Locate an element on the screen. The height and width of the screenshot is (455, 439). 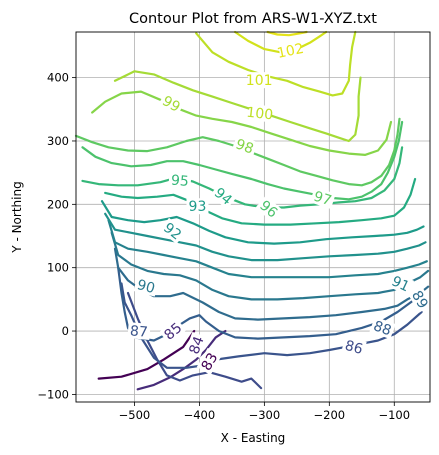
contour-label-91: 91 is located at coordinates (400, 284).